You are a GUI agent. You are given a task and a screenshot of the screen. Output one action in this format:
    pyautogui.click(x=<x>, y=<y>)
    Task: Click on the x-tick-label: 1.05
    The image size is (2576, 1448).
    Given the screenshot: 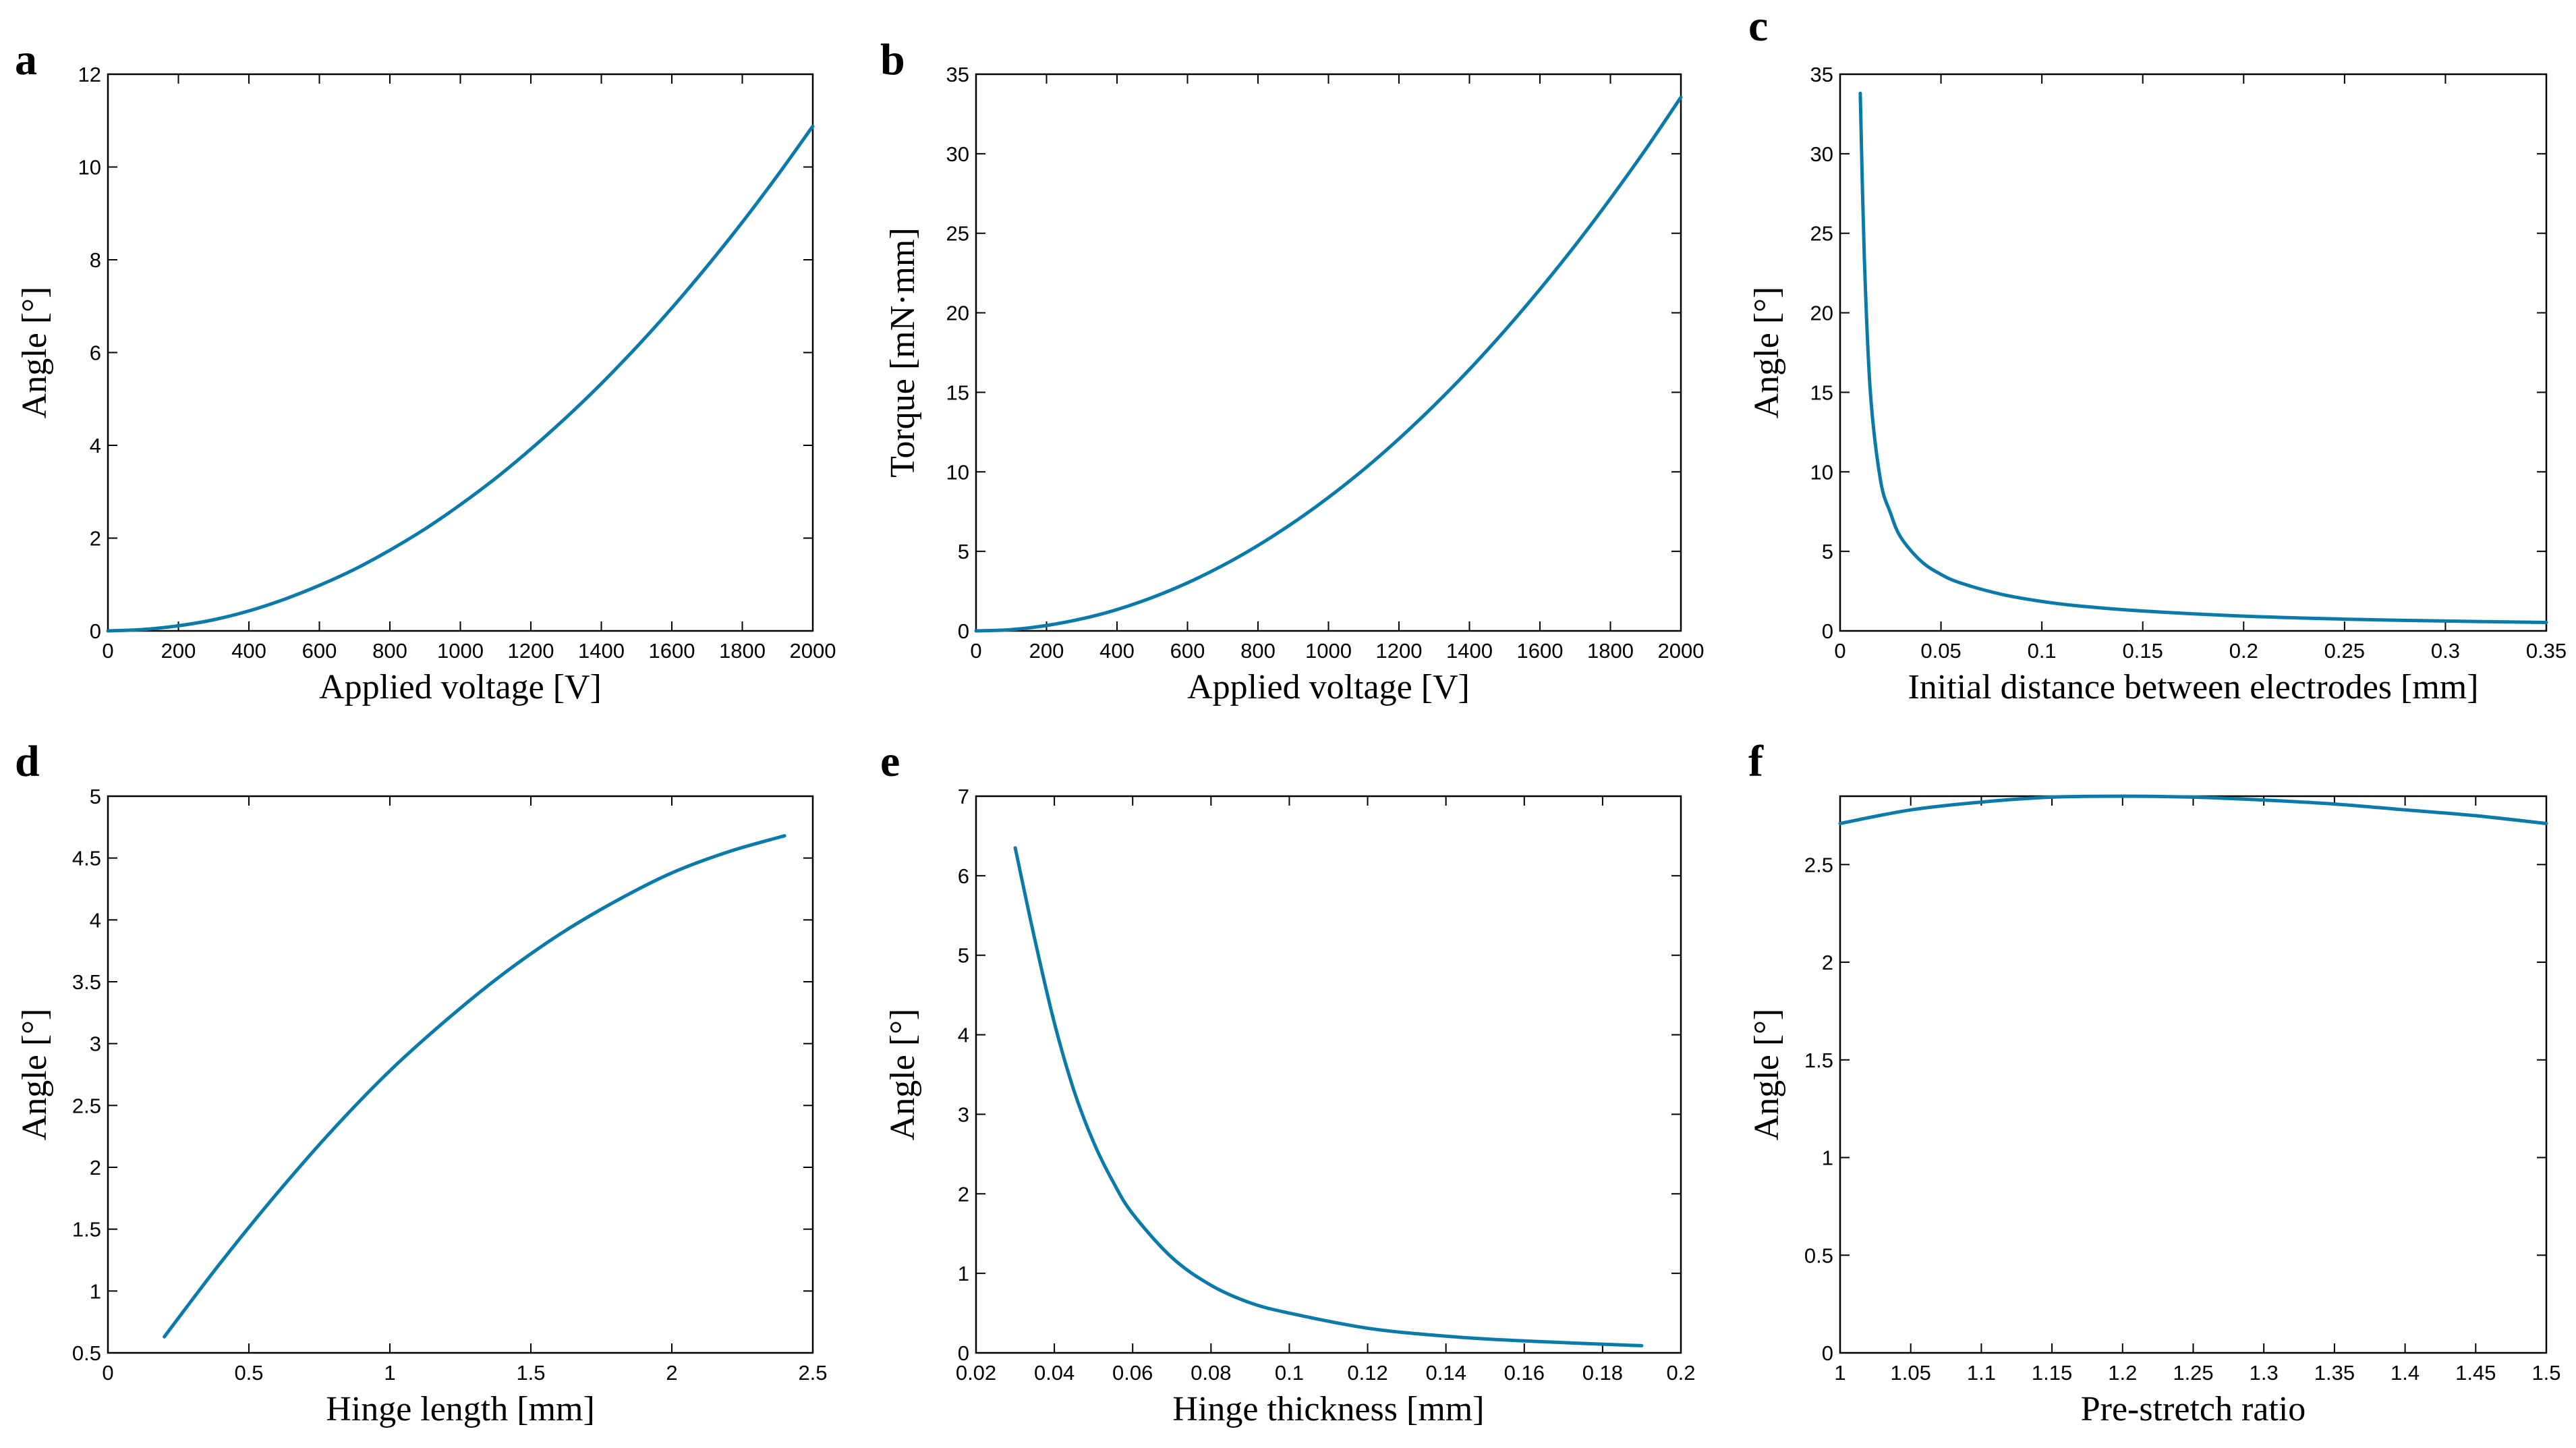 What is the action you would take?
    pyautogui.click(x=1911, y=1373)
    